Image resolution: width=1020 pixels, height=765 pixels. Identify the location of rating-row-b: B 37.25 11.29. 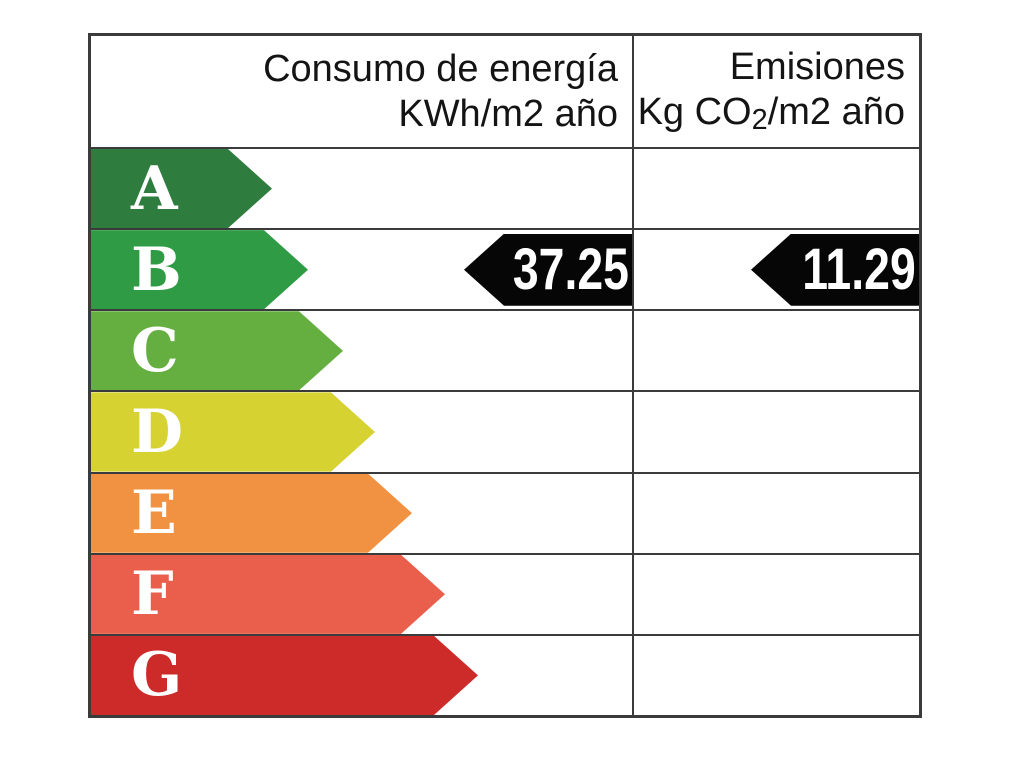
(505, 271).